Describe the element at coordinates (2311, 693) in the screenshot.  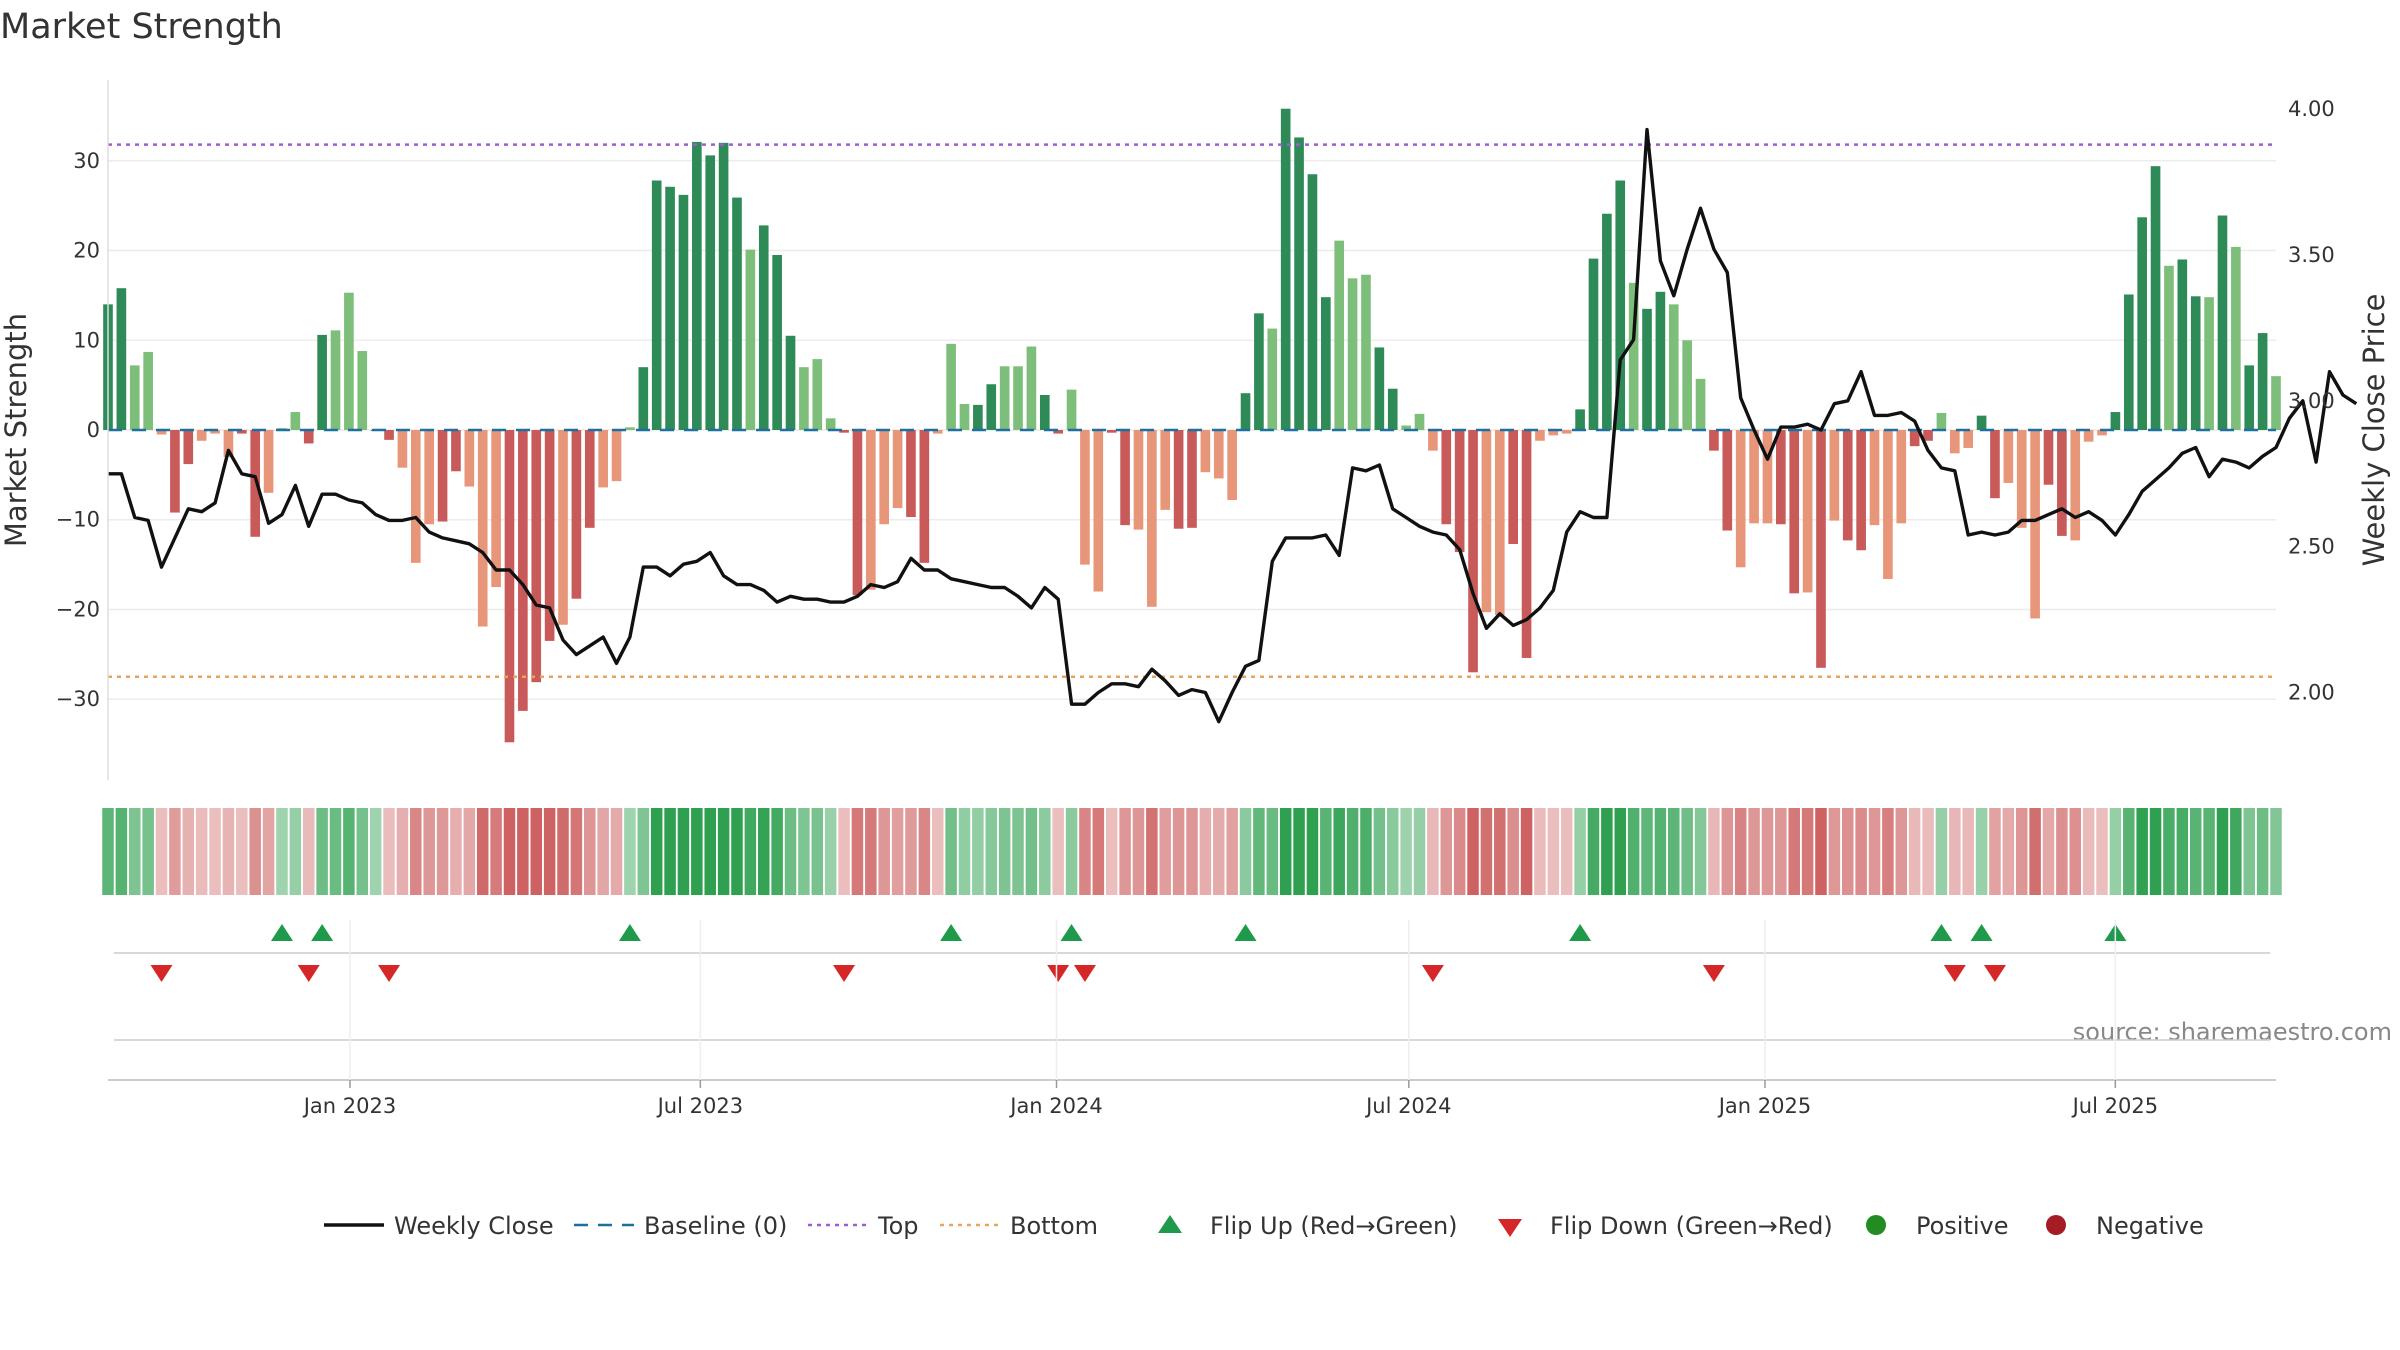
I see `y-tick-right: 2.00` at that location.